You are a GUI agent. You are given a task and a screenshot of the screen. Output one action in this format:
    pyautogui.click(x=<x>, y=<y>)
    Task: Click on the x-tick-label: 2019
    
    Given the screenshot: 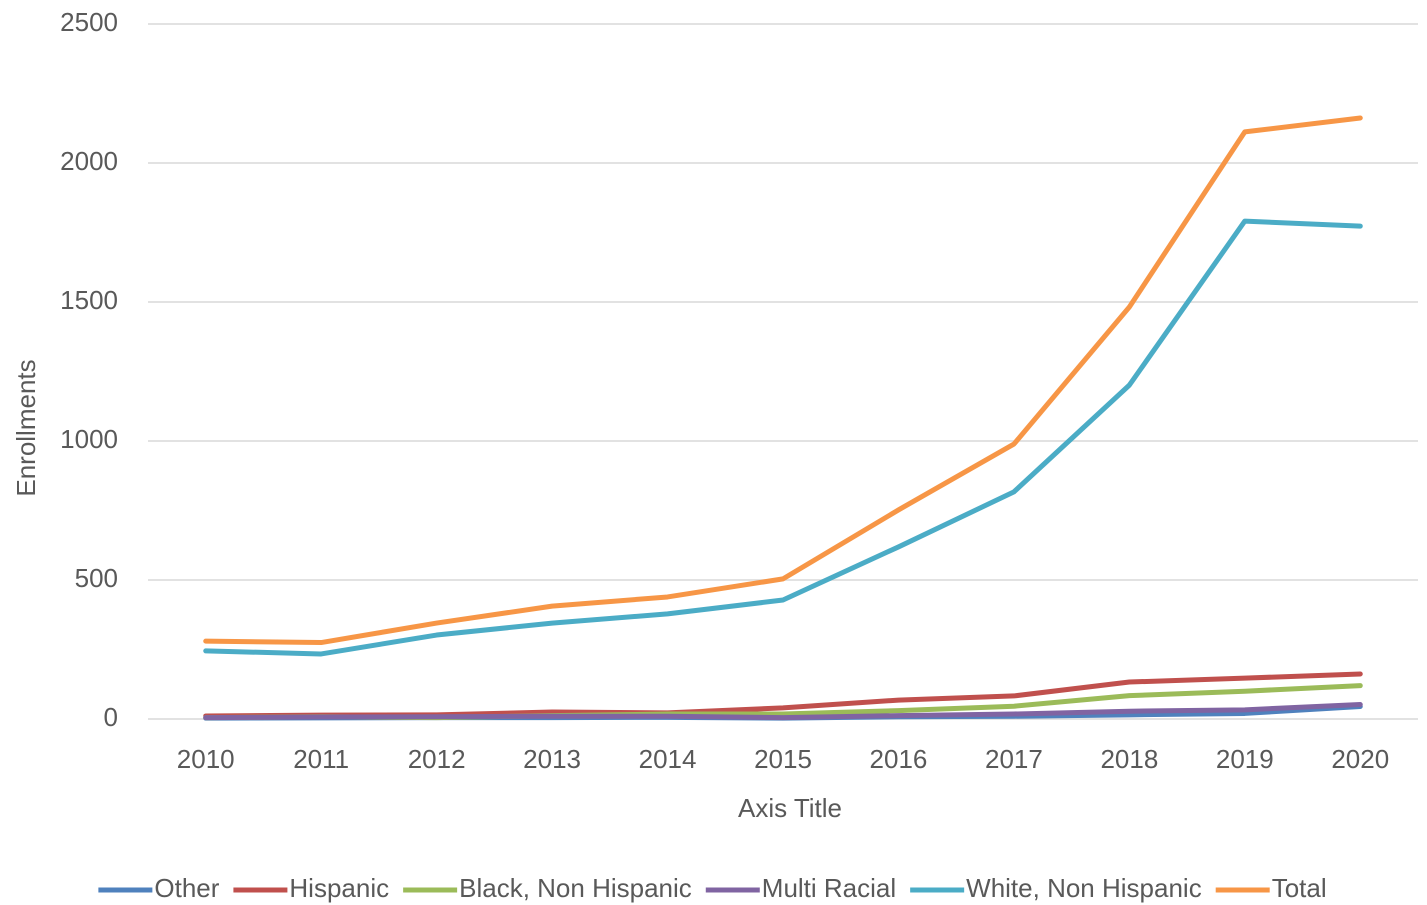 What is the action you would take?
    pyautogui.click(x=1245, y=759)
    